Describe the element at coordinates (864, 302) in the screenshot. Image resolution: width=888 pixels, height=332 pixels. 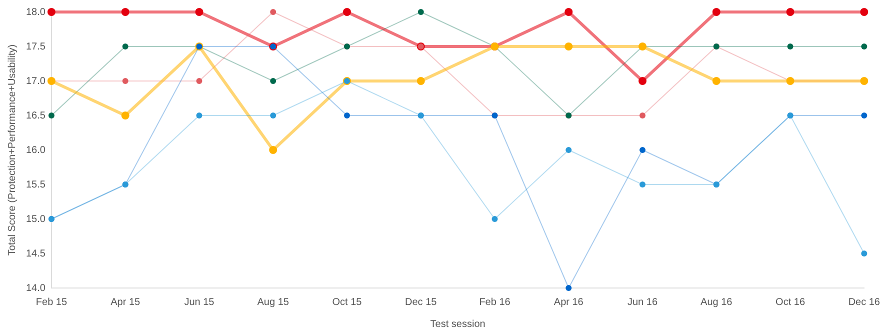
I see `x-tick-label: Dec 16` at that location.